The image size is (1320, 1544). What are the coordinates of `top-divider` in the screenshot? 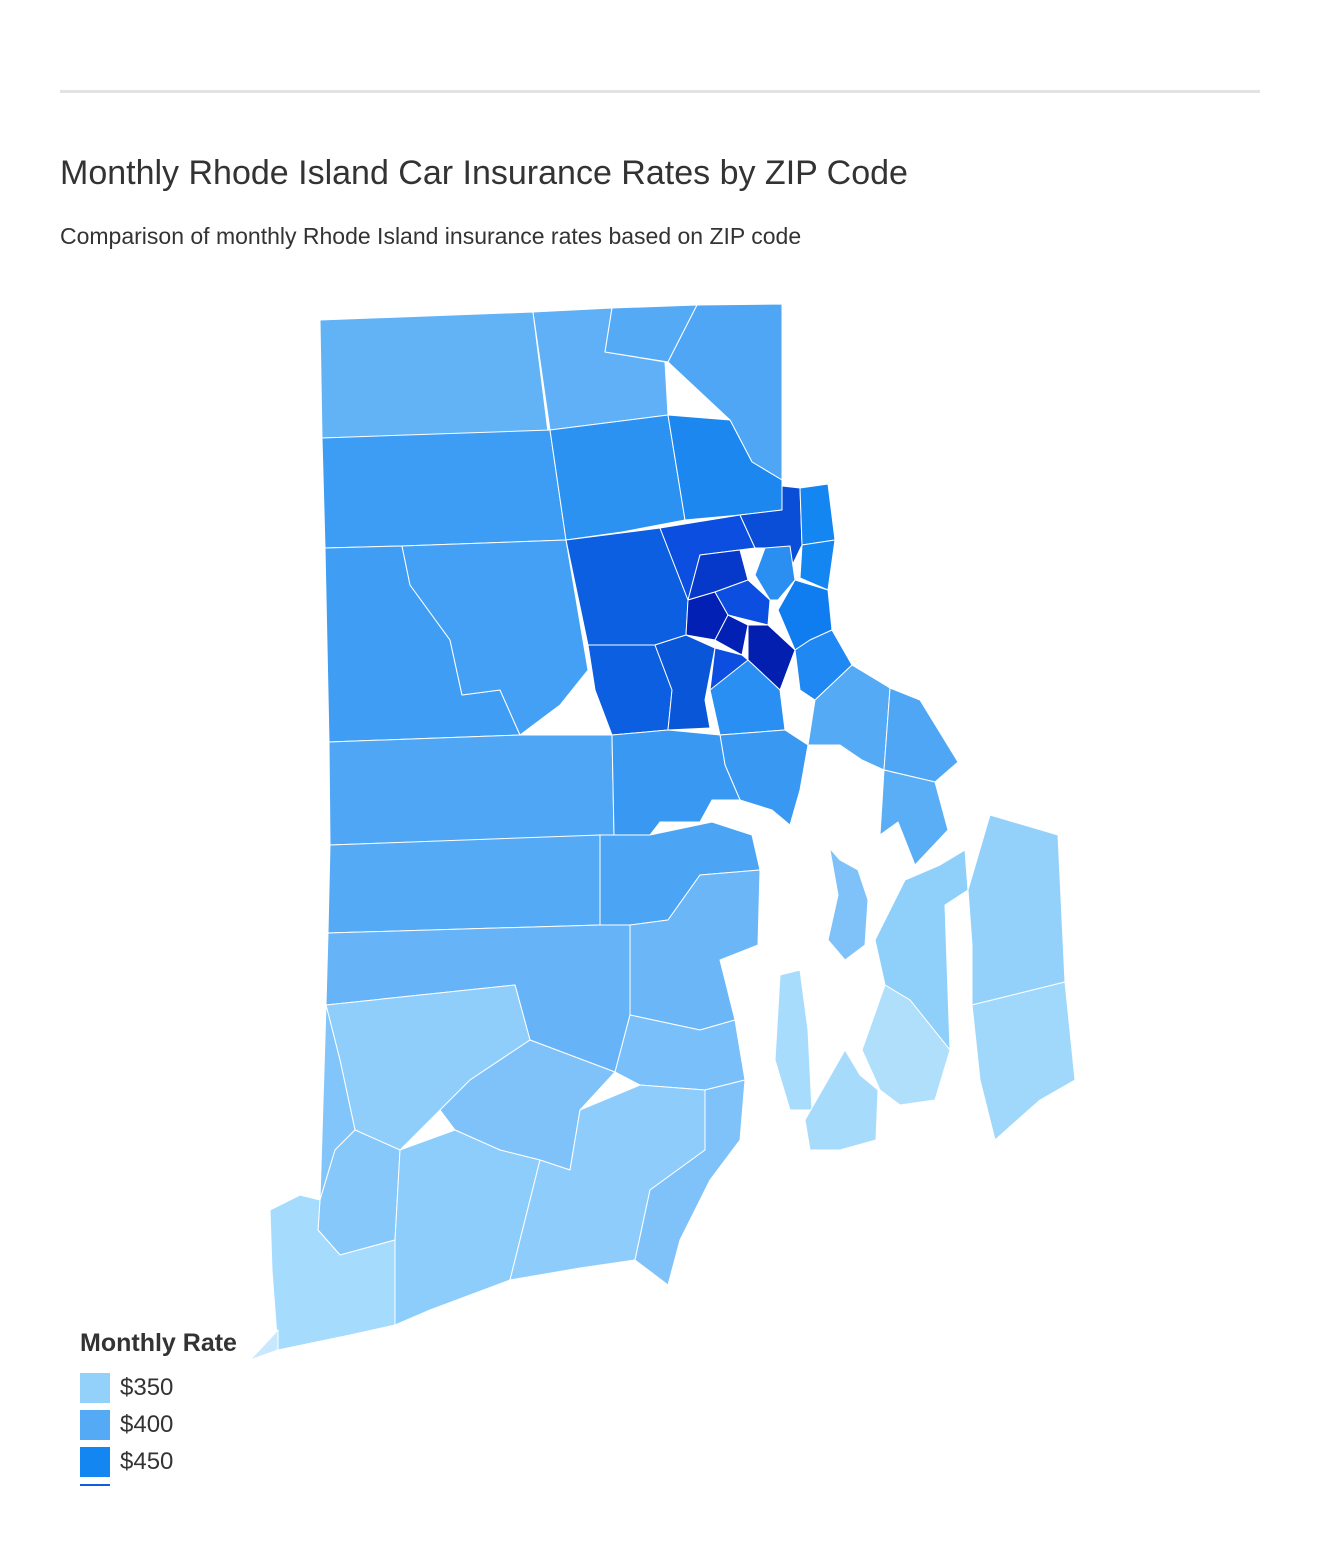 It's located at (660, 91).